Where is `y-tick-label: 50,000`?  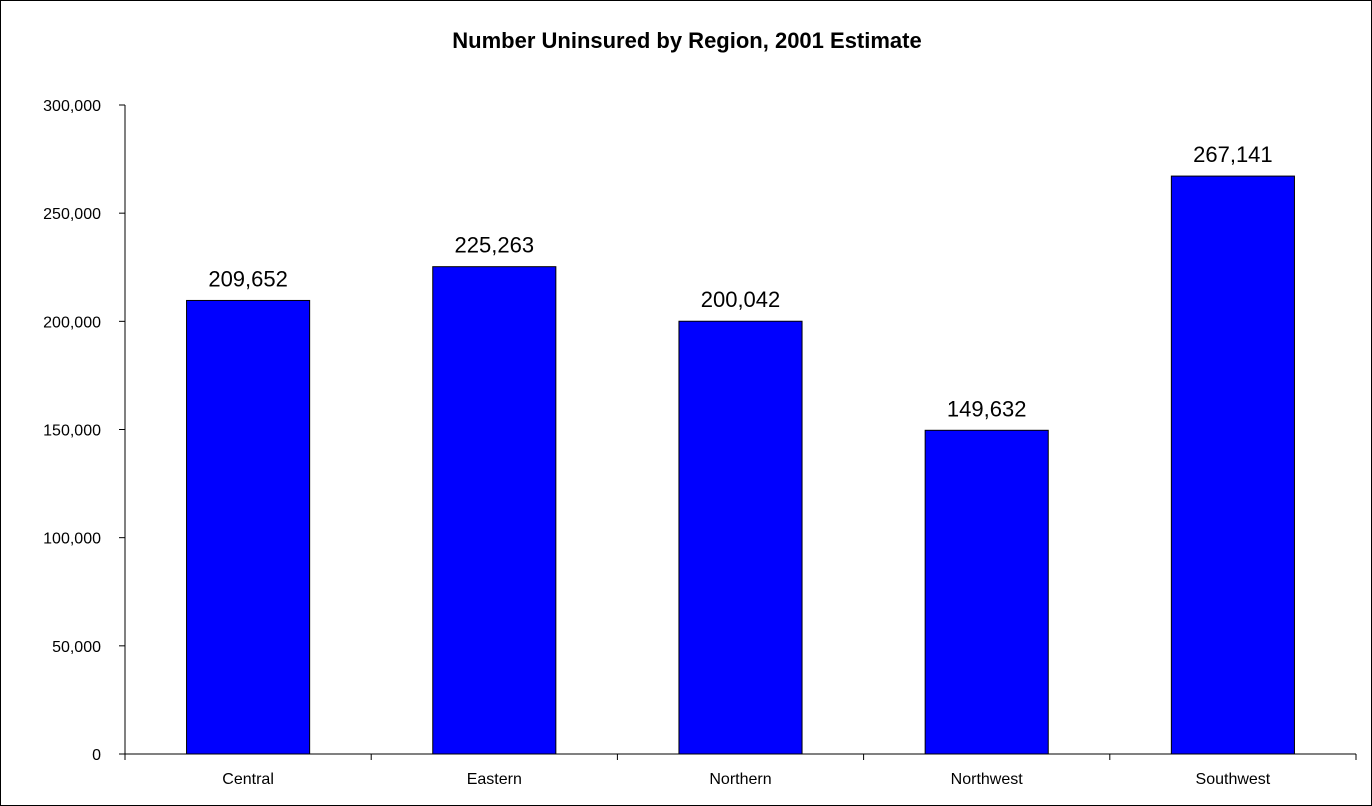
y-tick-label: 50,000 is located at coordinates (76, 647).